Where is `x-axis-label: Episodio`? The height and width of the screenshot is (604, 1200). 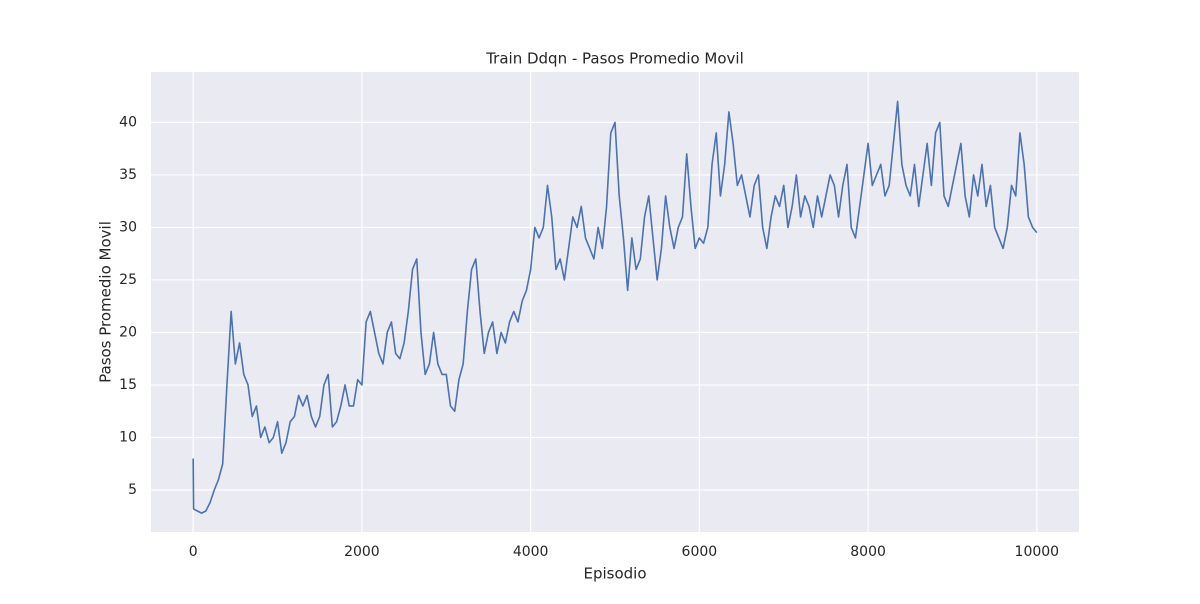 x-axis-label: Episodio is located at coordinates (614, 574).